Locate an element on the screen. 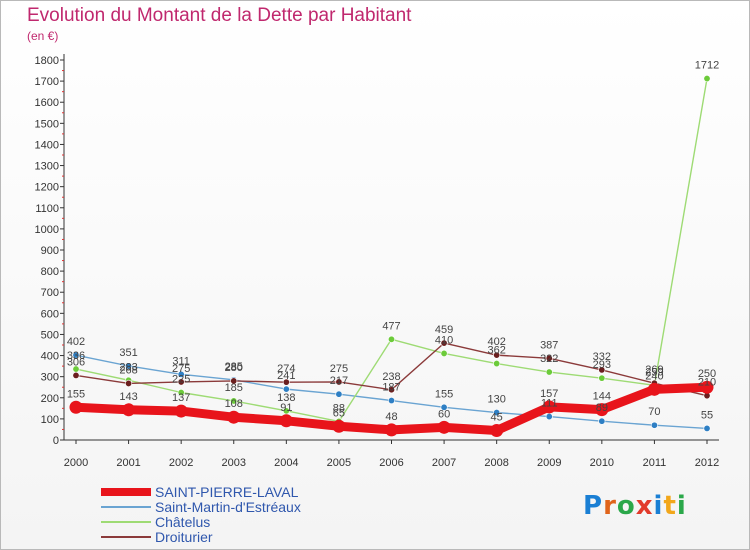 The width and height of the screenshot is (750, 550). data-label: 240 is located at coordinates (654, 376).